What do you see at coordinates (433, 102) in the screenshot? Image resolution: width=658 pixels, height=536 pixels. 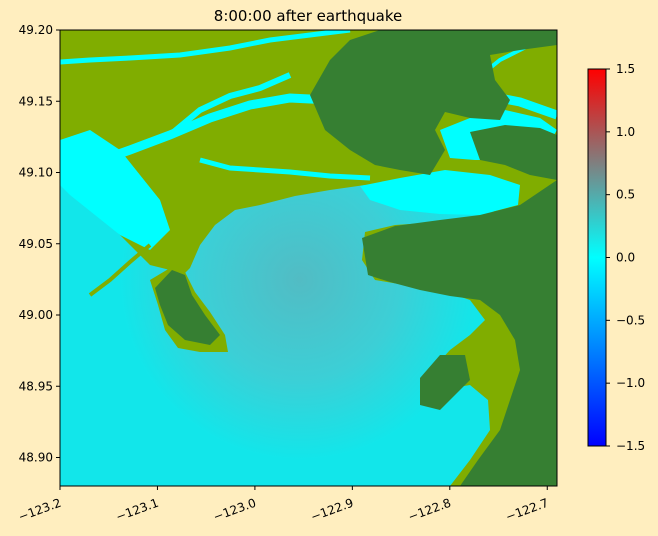 I see `surrey-highland` at bounding box center [433, 102].